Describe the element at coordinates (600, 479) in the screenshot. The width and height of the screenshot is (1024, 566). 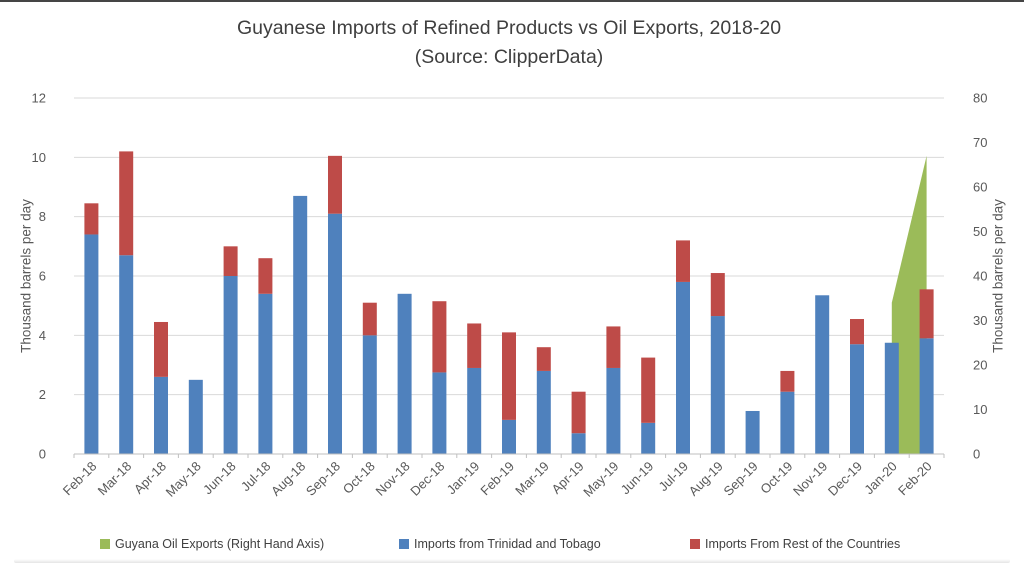
I see `x-axis-category-label: May-19` at that location.